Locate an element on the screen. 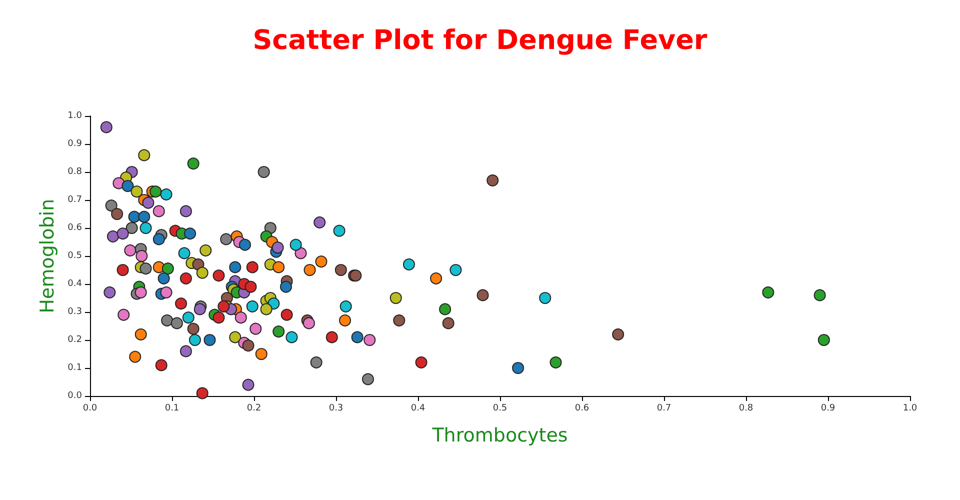 The width and height of the screenshot is (960, 500). y-tick-label: 0.3 is located at coordinates (75, 312).